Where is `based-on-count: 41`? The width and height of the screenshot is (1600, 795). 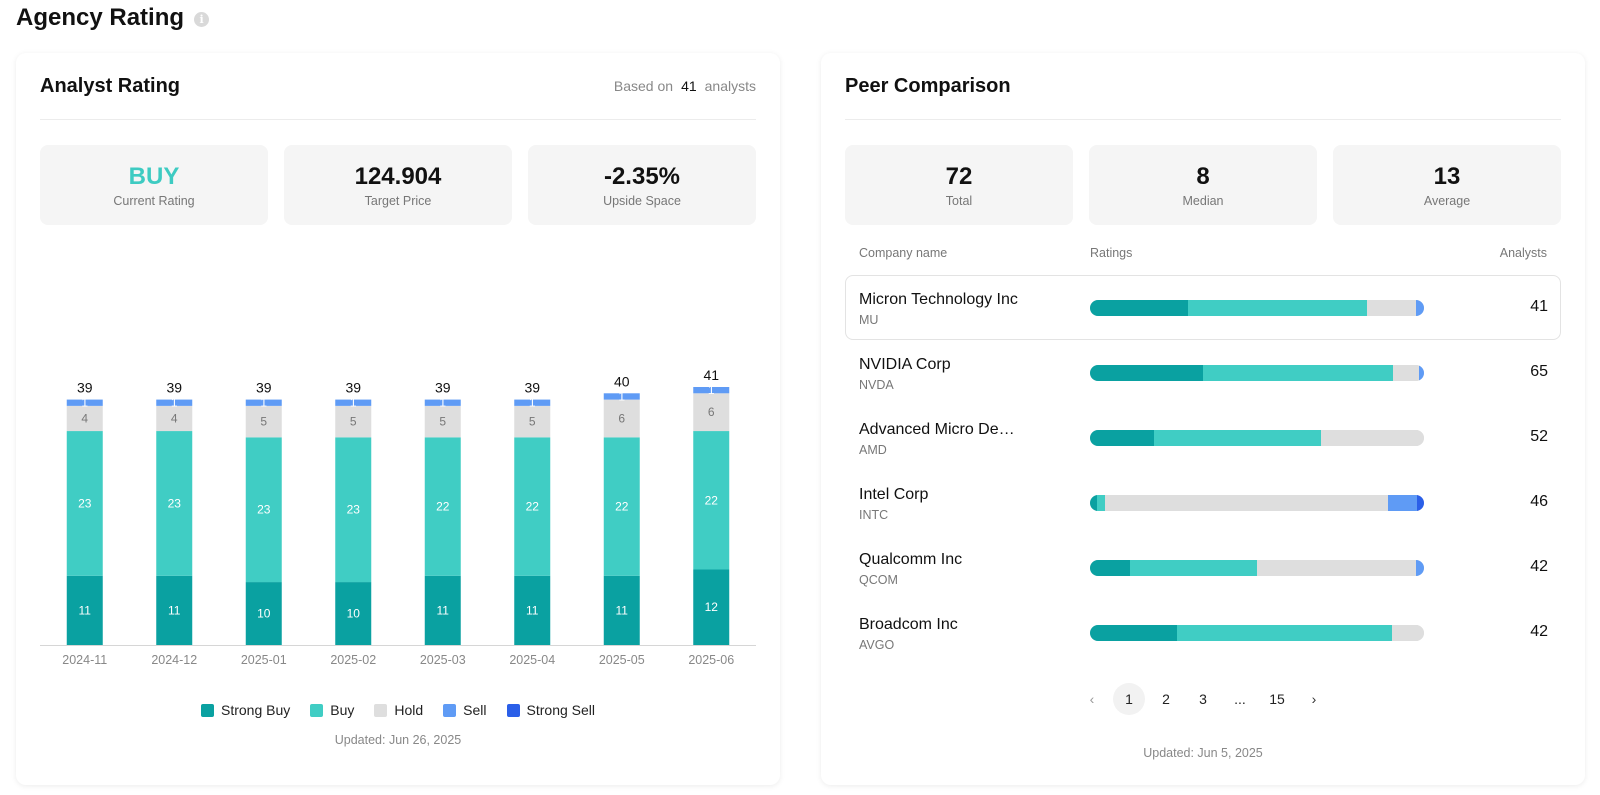 based-on-count: 41 is located at coordinates (689, 86).